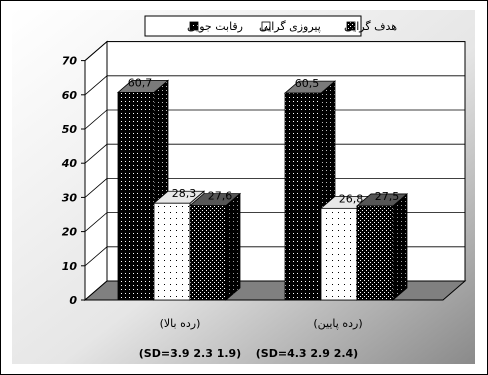 The height and width of the screenshot is (375, 488). Describe the element at coordinates (337, 323) in the screenshot. I see `category-label: (رده پایین)` at that location.